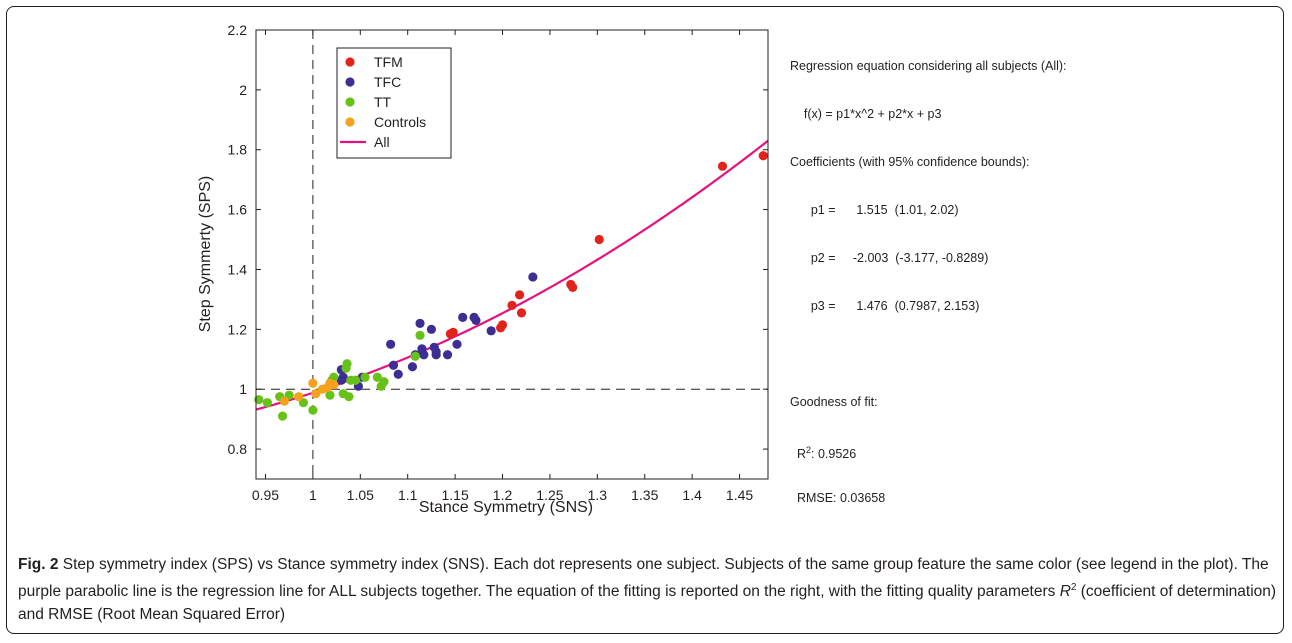  What do you see at coordinates (238, 30) in the screenshot?
I see `y-tick-label: 2.2` at bounding box center [238, 30].